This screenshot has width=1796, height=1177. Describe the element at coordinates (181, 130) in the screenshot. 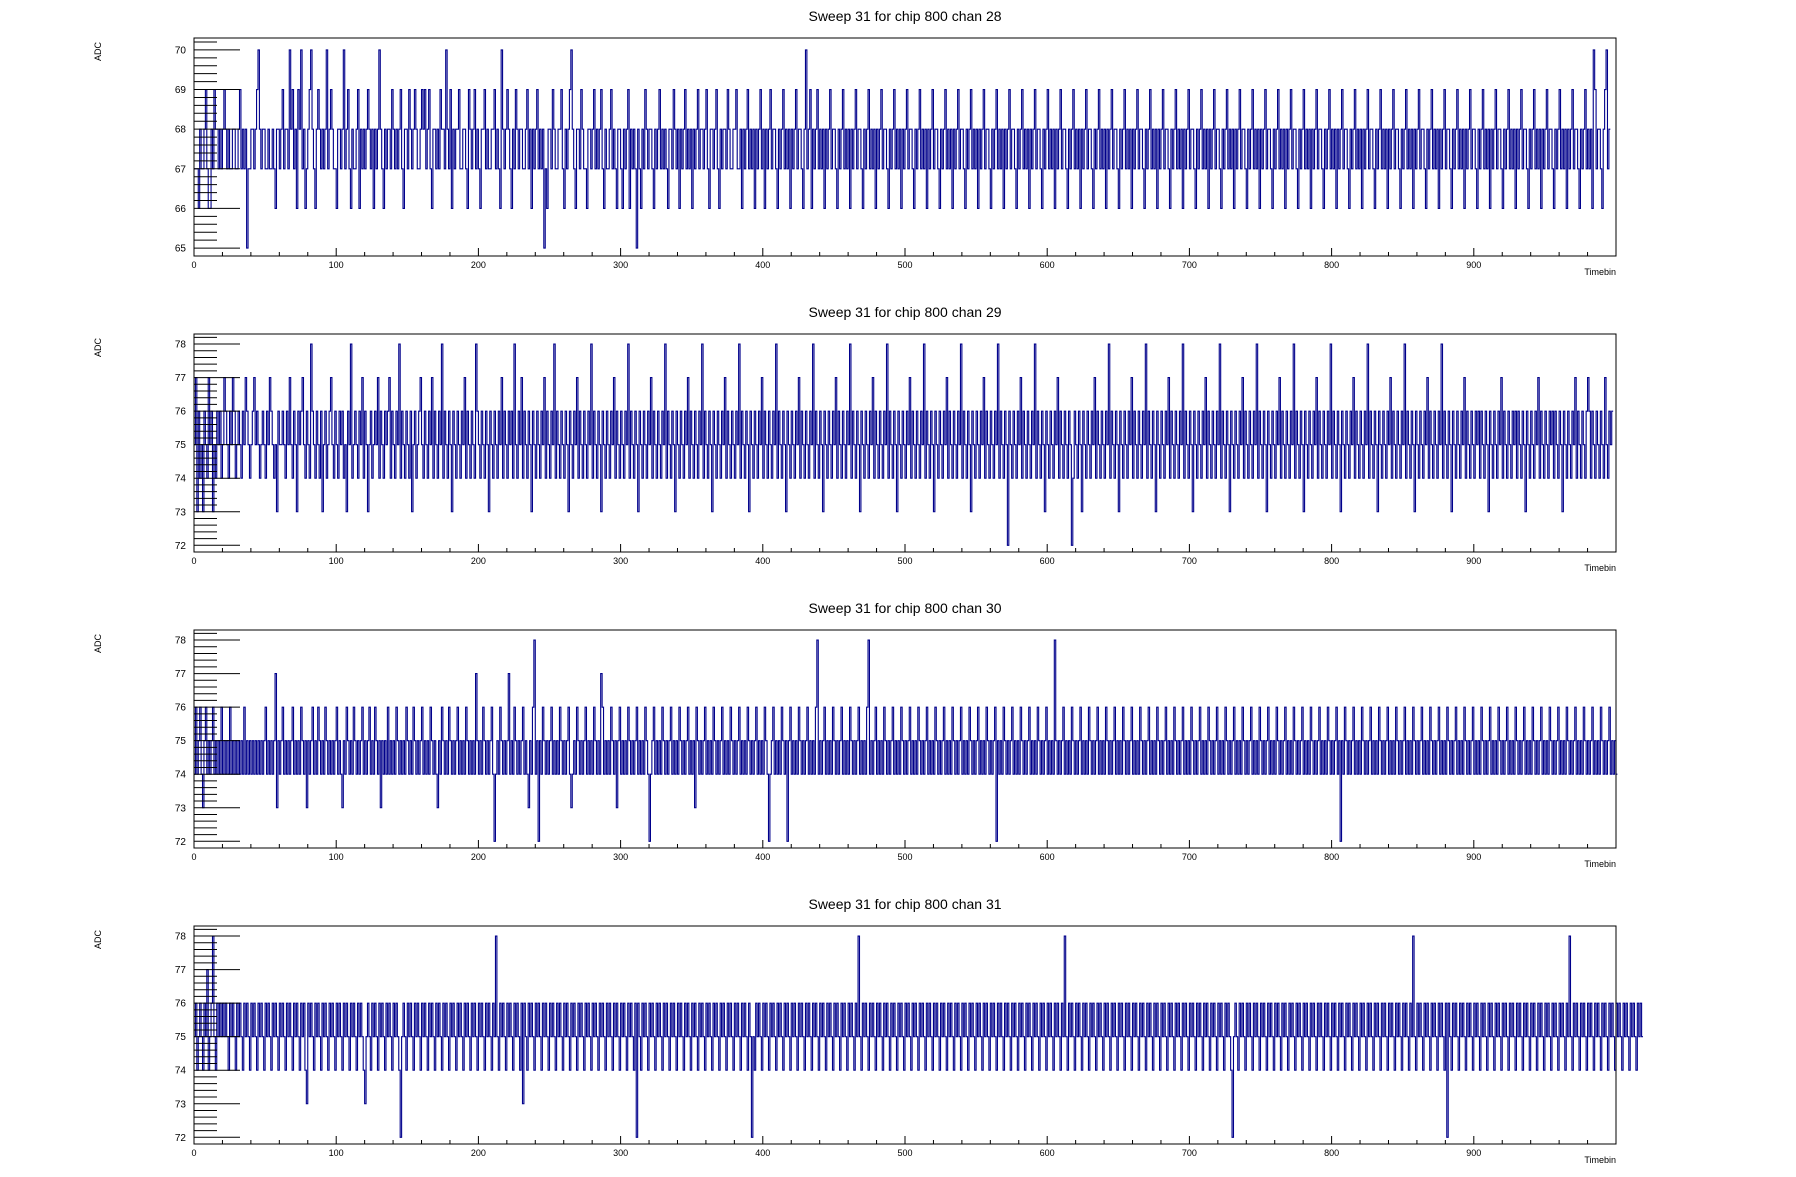

I see `y-tick-label: 68` at that location.